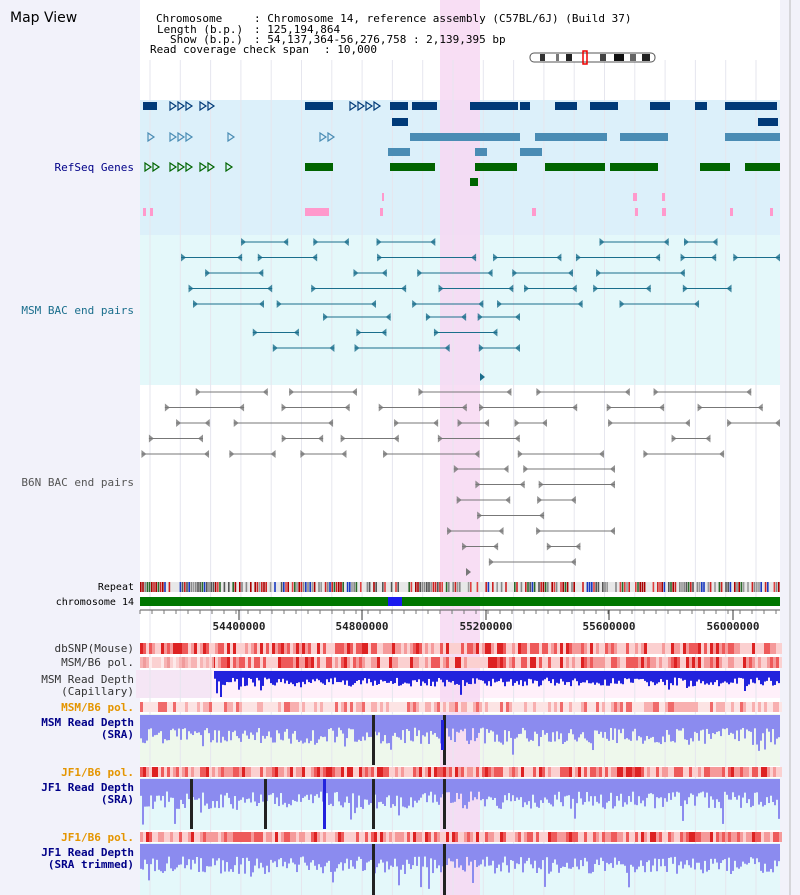 The height and width of the screenshot is (895, 800). What do you see at coordinates (585, 57) in the screenshot?
I see `ideogram-marker` at bounding box center [585, 57].